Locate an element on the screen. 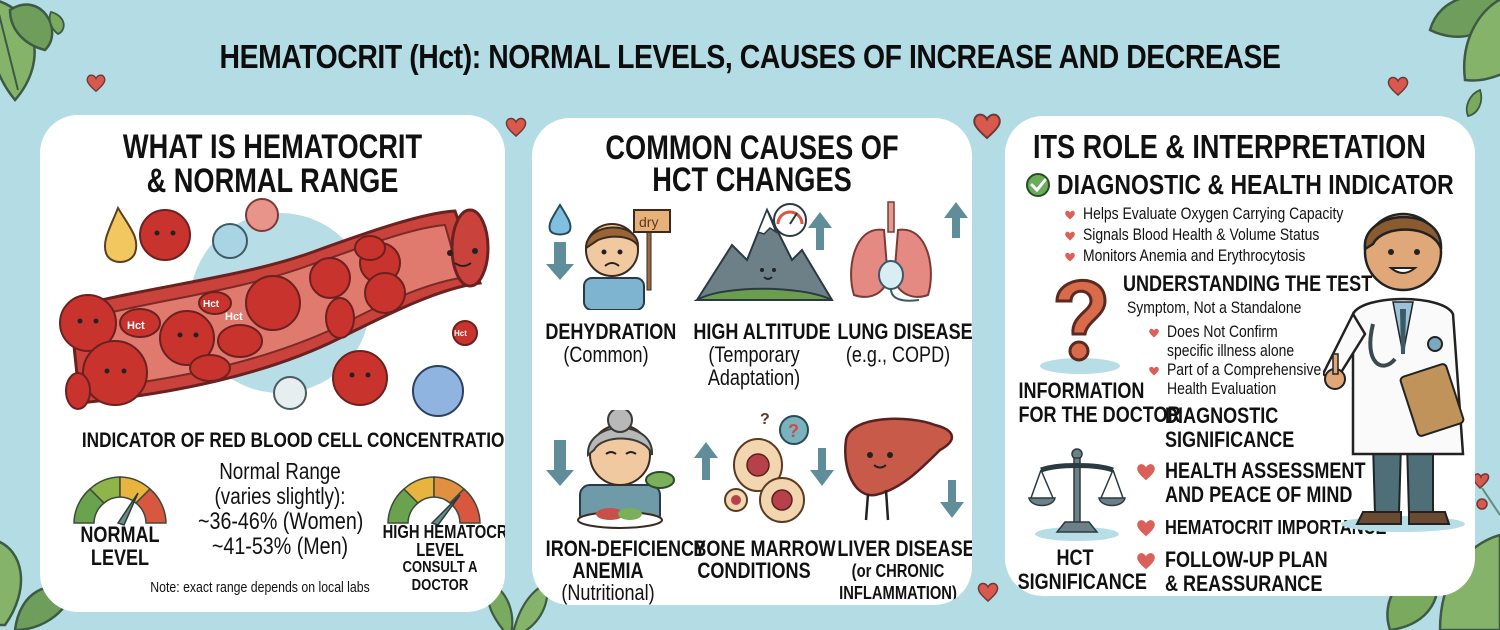  normal-level-line1: NORMAL is located at coordinates (120, 534).